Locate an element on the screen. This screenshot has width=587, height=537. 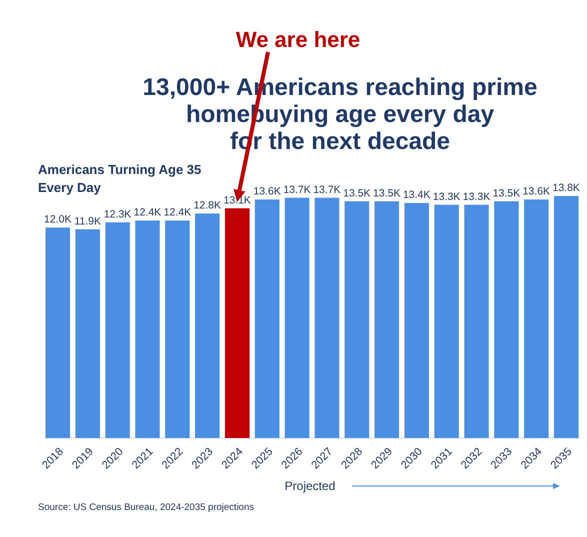
data-label: 13.8K is located at coordinates (566, 188).